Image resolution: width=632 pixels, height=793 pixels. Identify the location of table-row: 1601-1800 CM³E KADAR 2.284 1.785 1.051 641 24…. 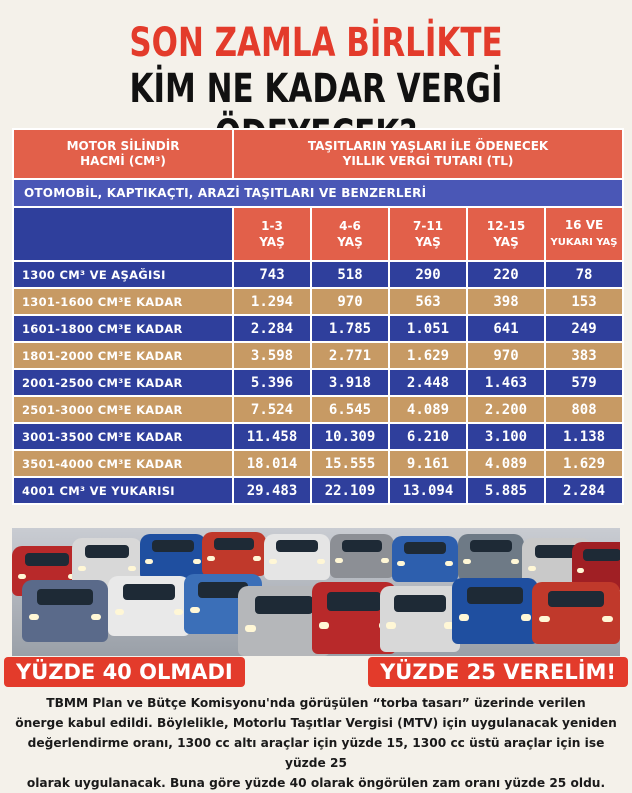
(318, 328).